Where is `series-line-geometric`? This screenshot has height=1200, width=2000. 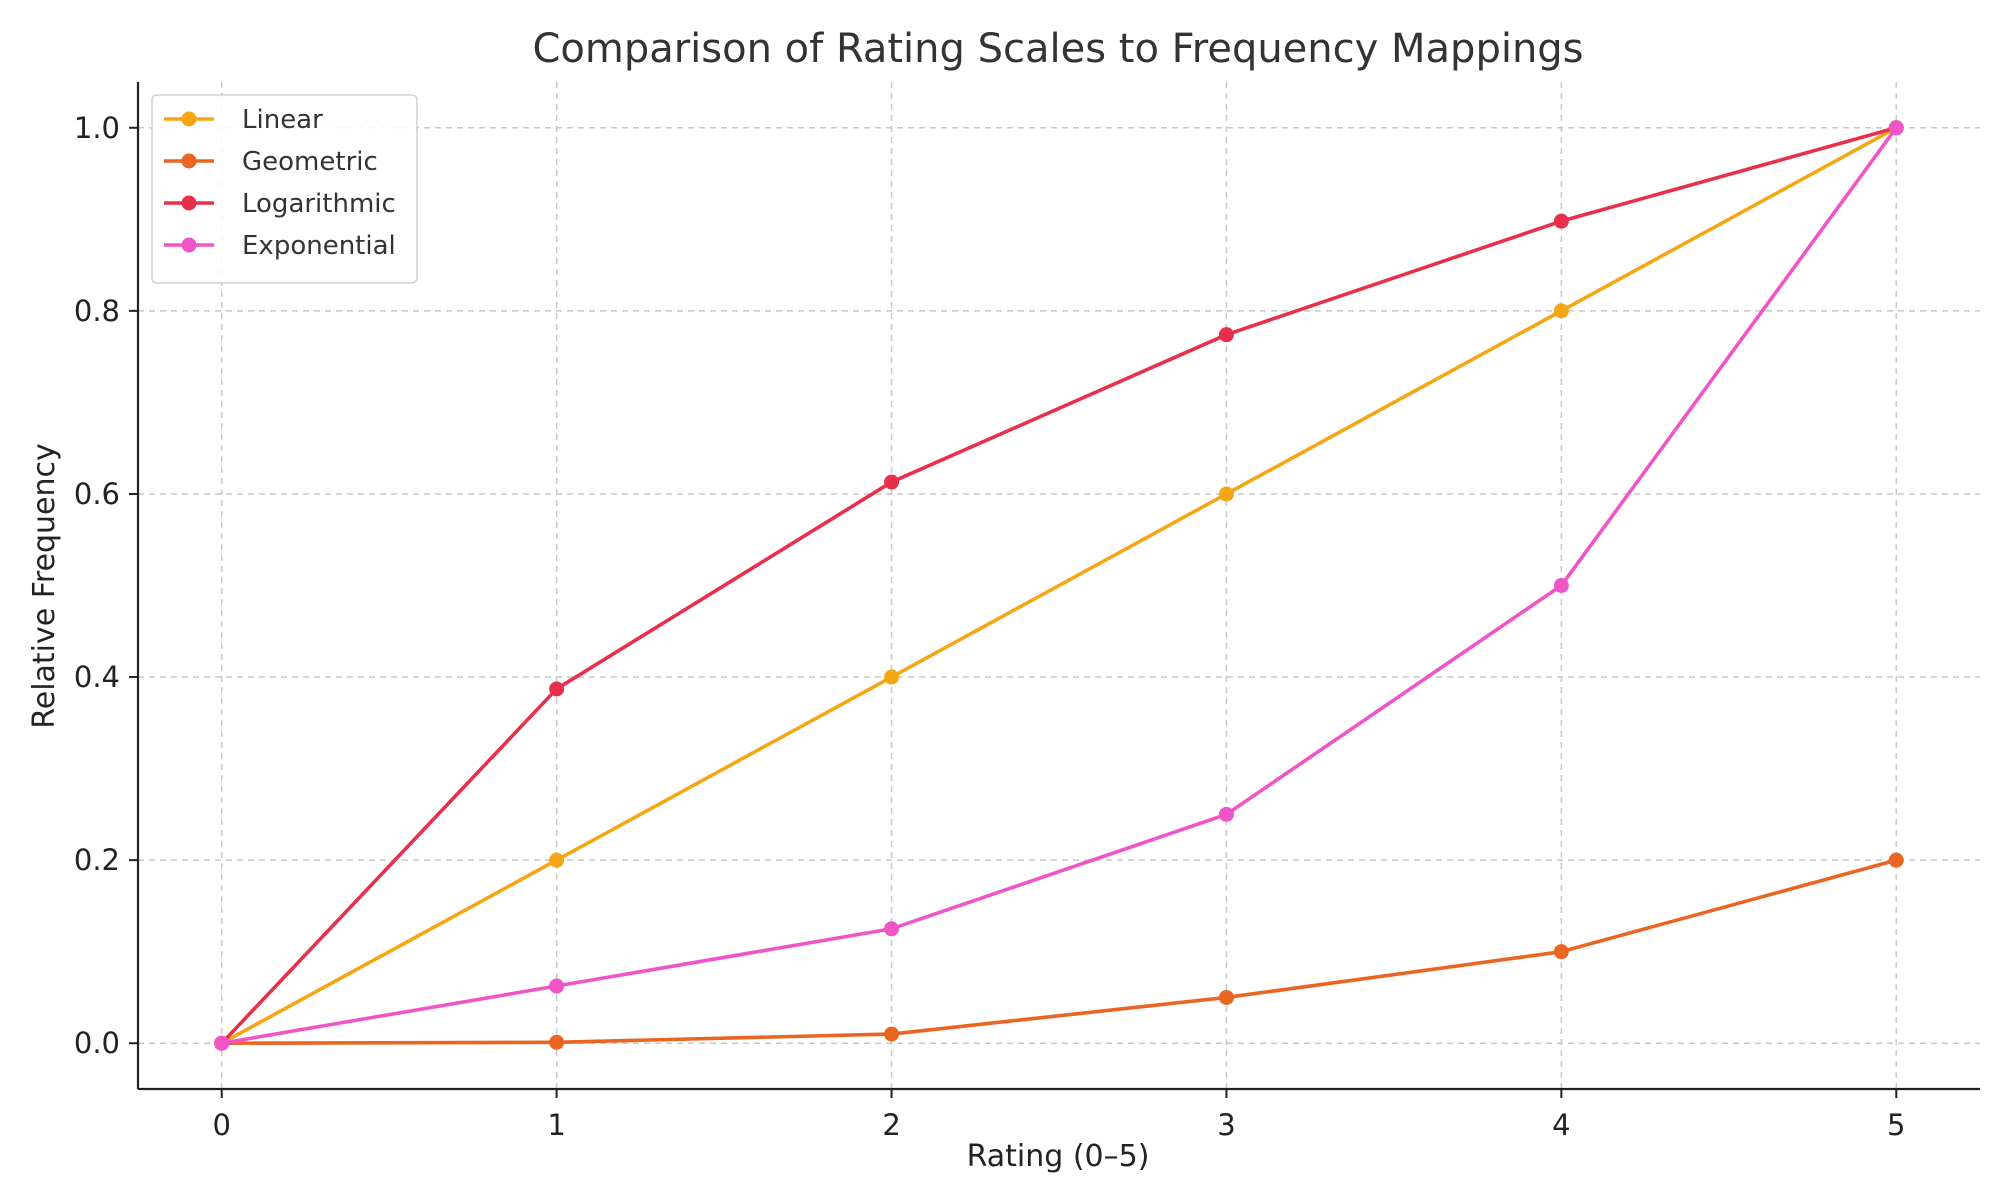
series-line-geometric is located at coordinates (1059, 952).